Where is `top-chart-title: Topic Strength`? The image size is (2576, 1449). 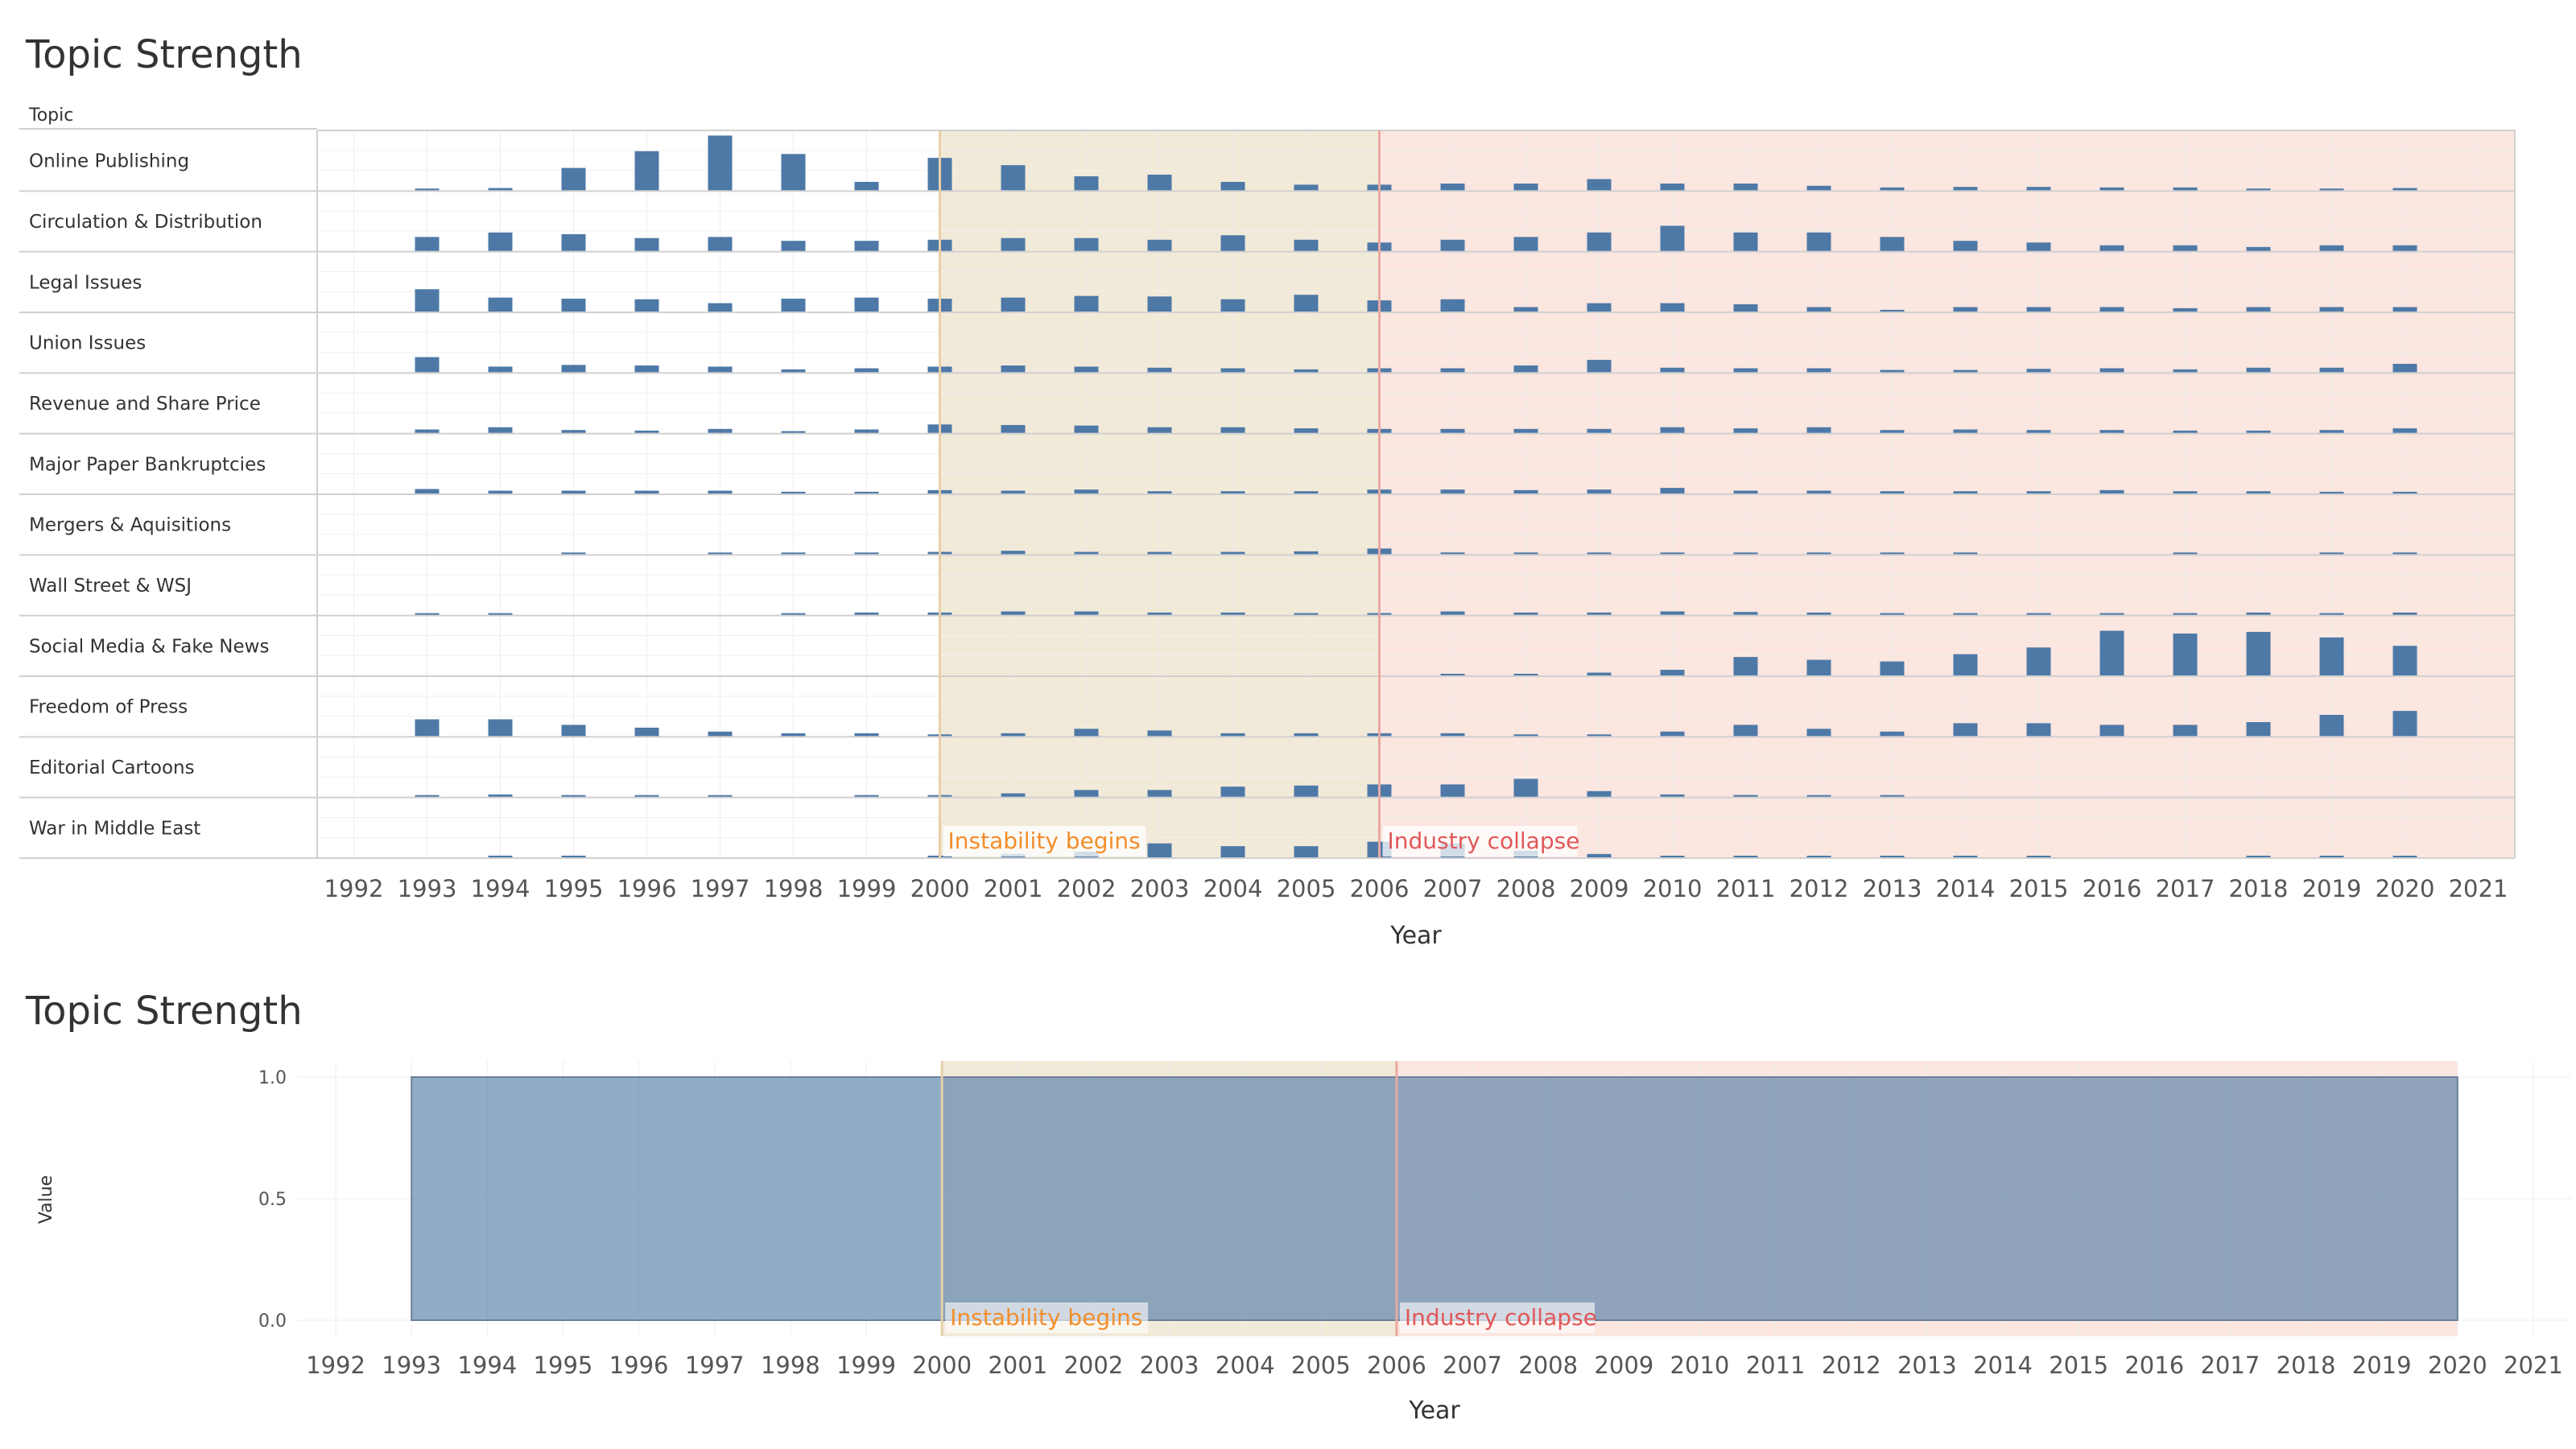
top-chart-title: Topic Strength is located at coordinates (164, 54).